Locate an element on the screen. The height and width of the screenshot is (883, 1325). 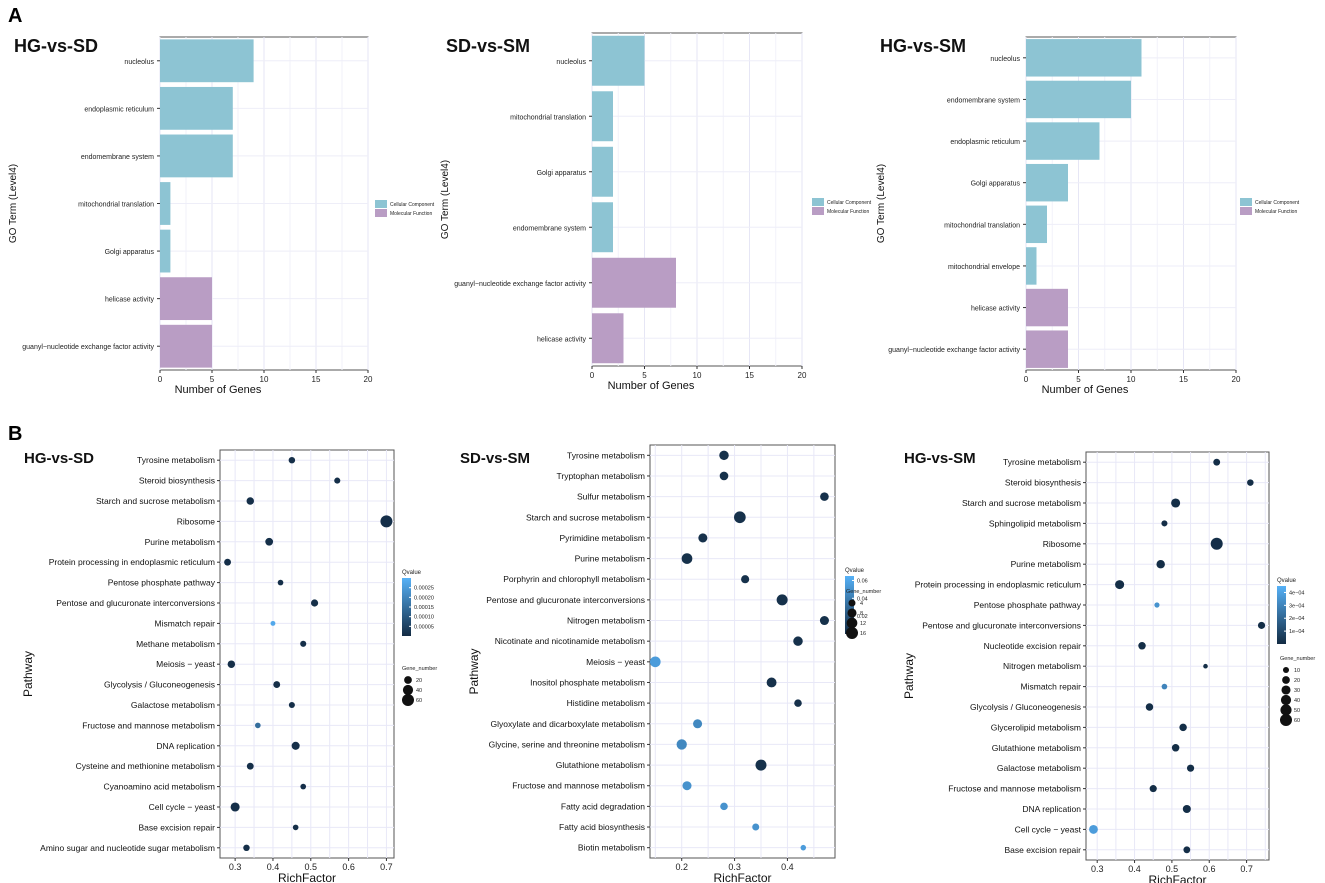
y-tick-label: Purine metabolism is located at coordinates (1046, 564).